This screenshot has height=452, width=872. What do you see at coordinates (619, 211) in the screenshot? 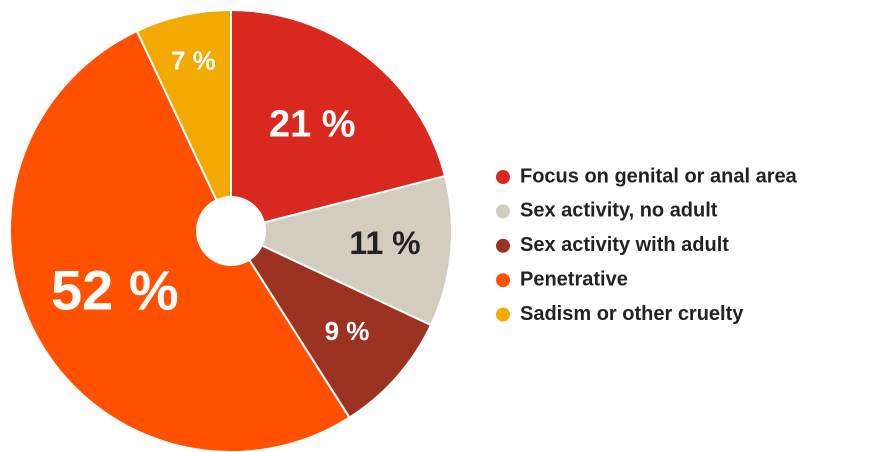
I see `legend-label: Sex activity, no adult` at bounding box center [619, 211].